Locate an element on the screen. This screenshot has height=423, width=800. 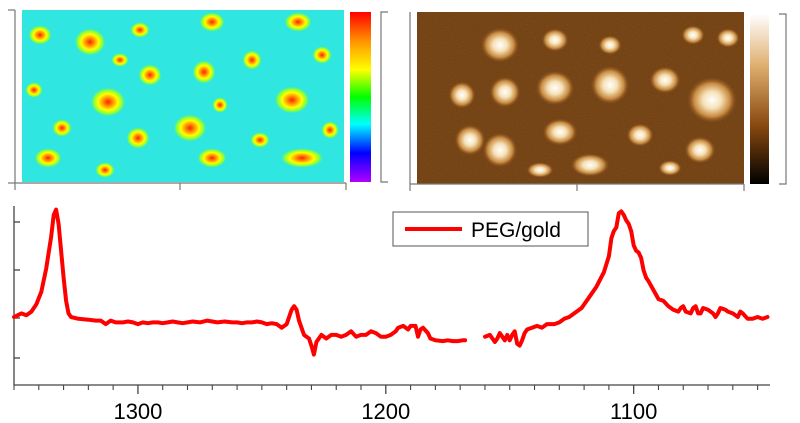
right-colorbar is located at coordinates (759, 99).